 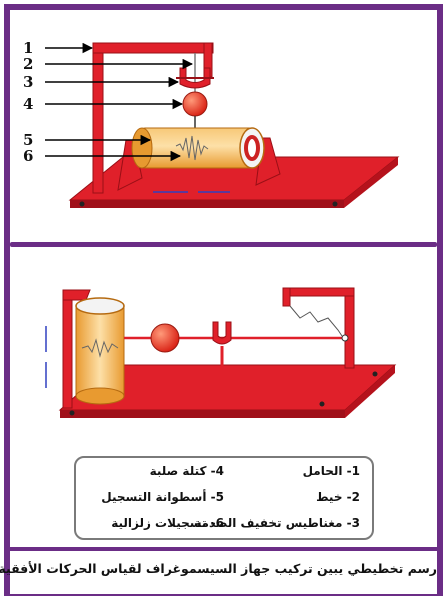 I want to click on label-number-4: 4, so click(x=28, y=104).